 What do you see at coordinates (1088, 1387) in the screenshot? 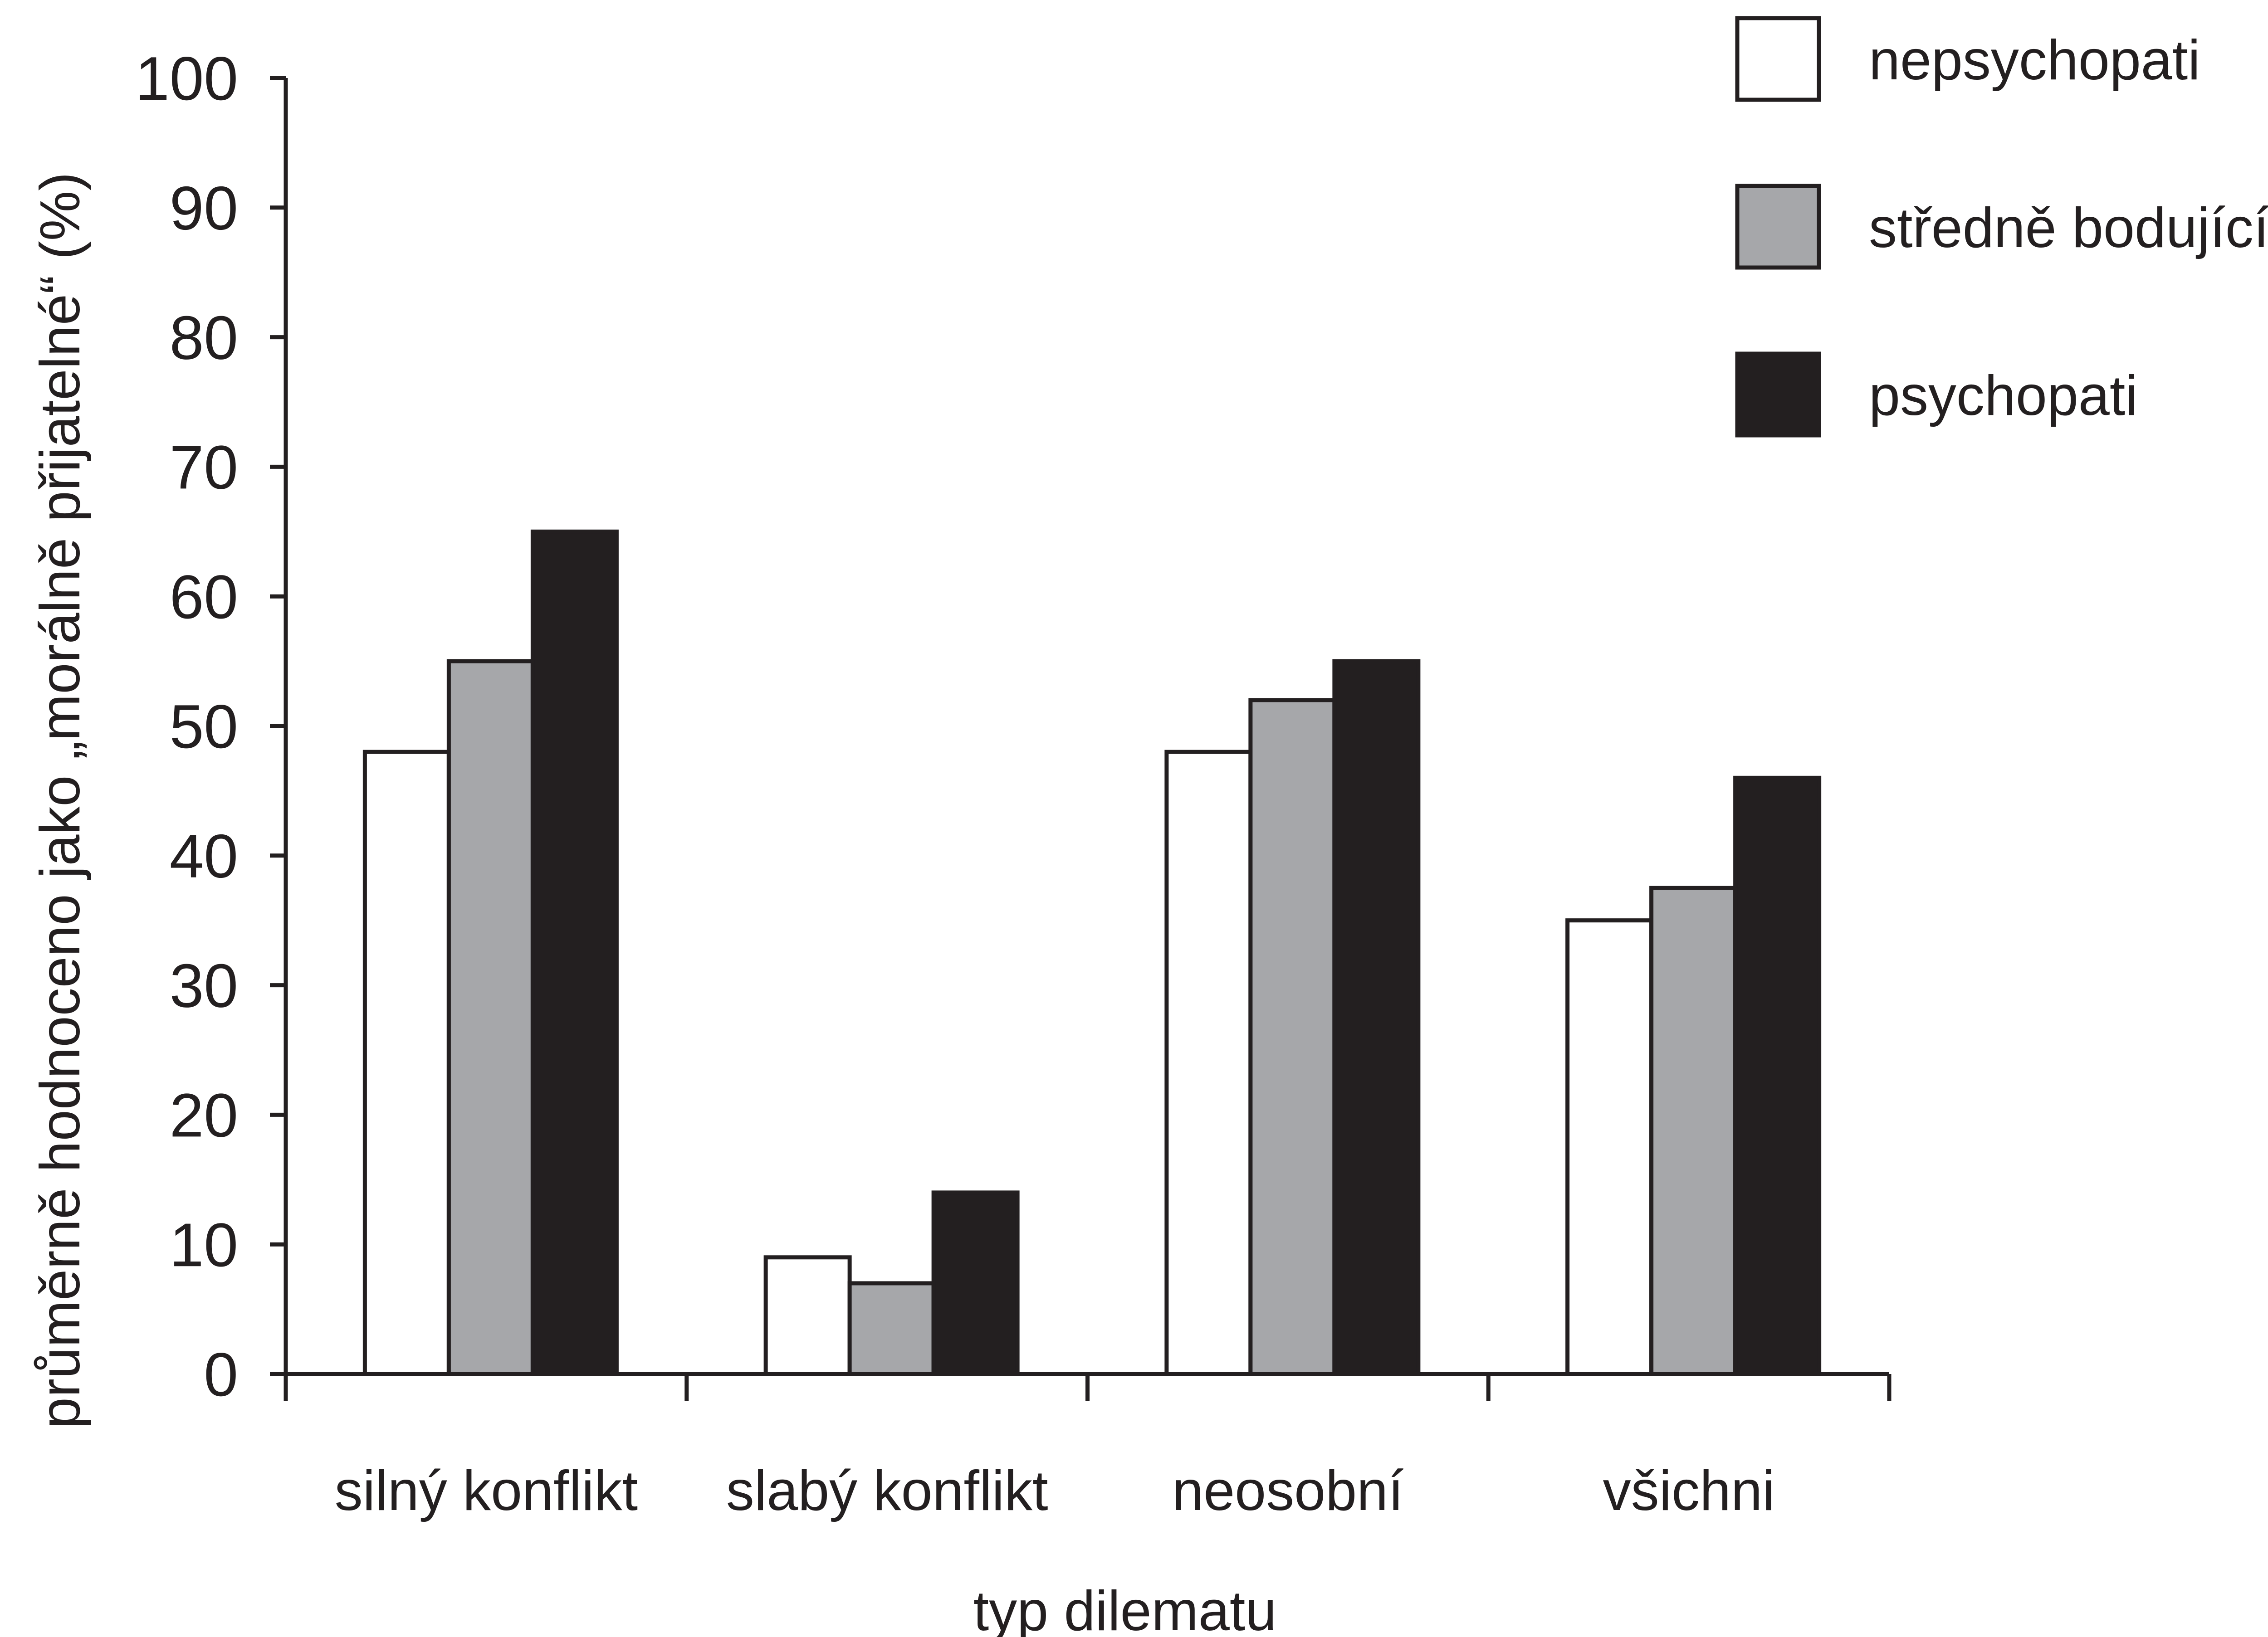
I see `x-axis-ticks` at bounding box center [1088, 1387].